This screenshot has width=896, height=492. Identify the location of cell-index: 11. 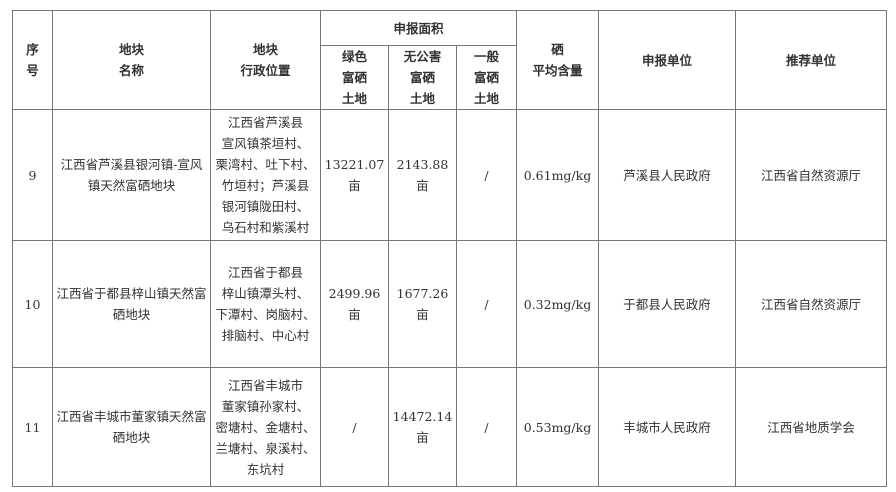
(32, 427).